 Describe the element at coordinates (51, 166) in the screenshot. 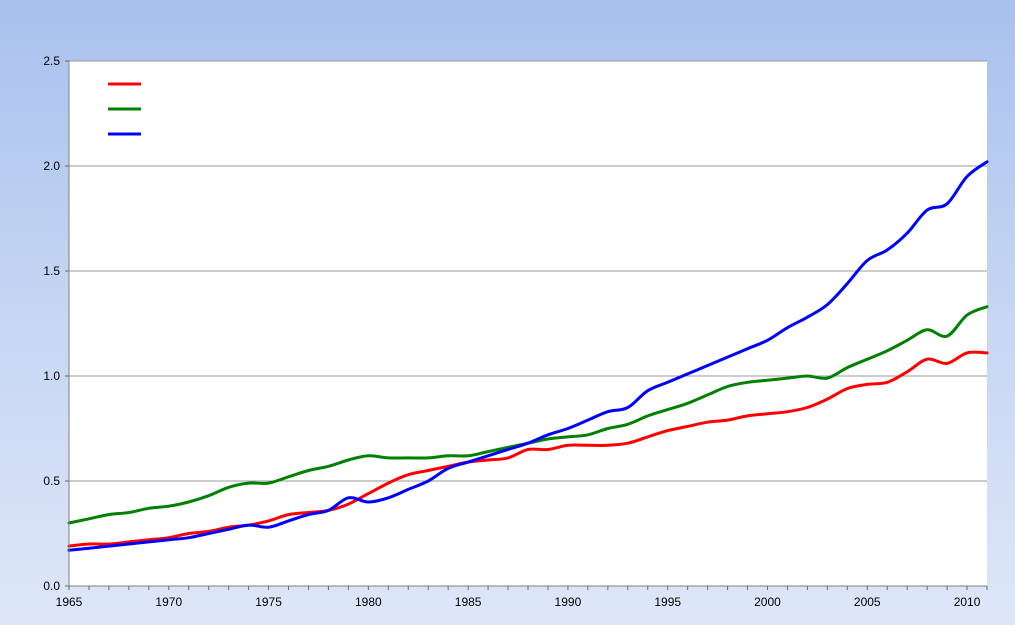

I see `y-tick-label: 2.0` at that location.